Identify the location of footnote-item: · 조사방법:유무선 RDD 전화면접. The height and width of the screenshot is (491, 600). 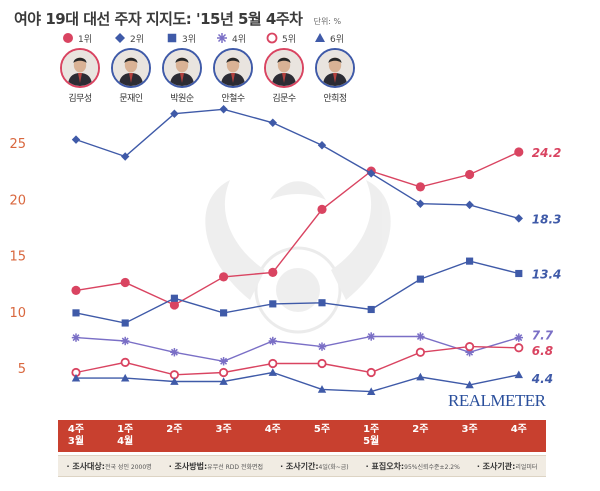
(216, 466).